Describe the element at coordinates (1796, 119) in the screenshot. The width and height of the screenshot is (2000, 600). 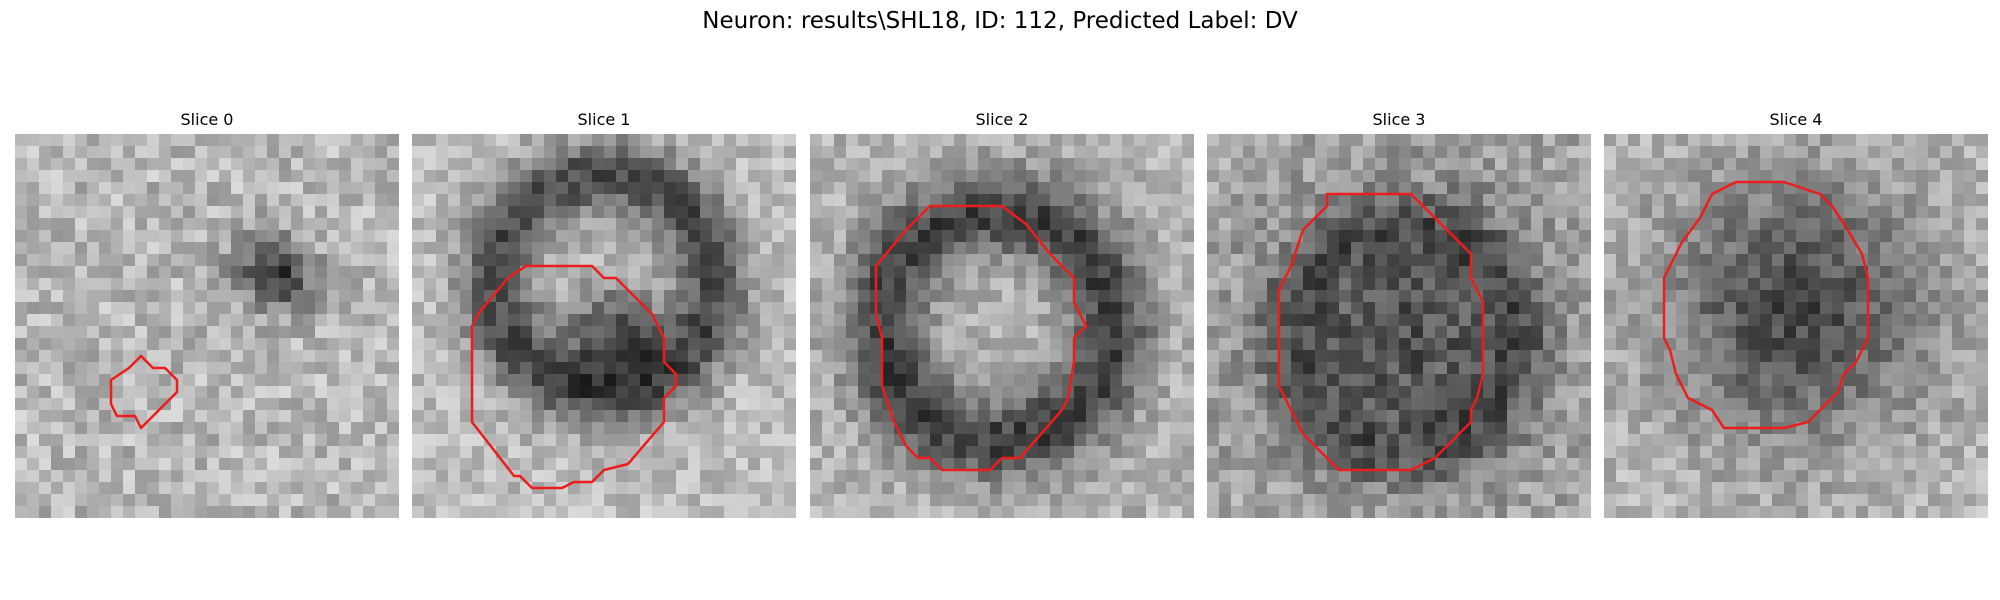
I see `slice-title: Slice 4` at that location.